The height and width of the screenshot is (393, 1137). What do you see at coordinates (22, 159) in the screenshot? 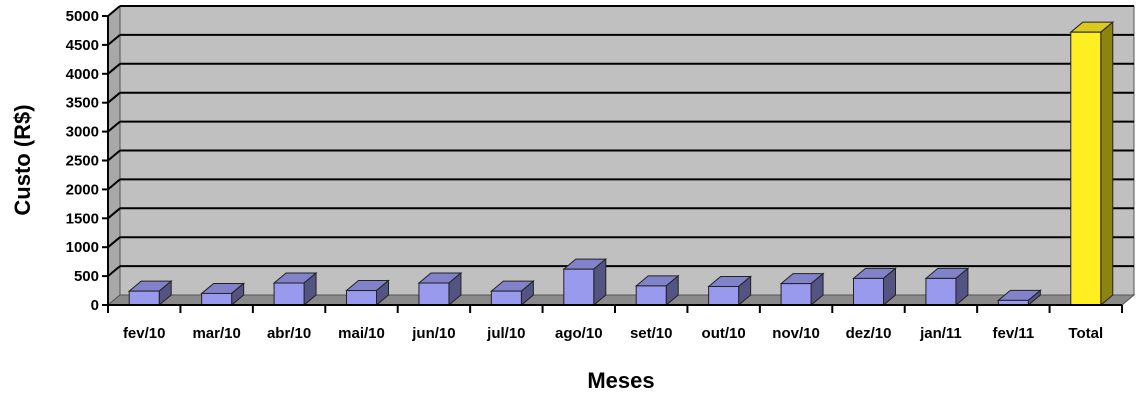
I see `y-axis-title: Custo (R$)` at bounding box center [22, 159].